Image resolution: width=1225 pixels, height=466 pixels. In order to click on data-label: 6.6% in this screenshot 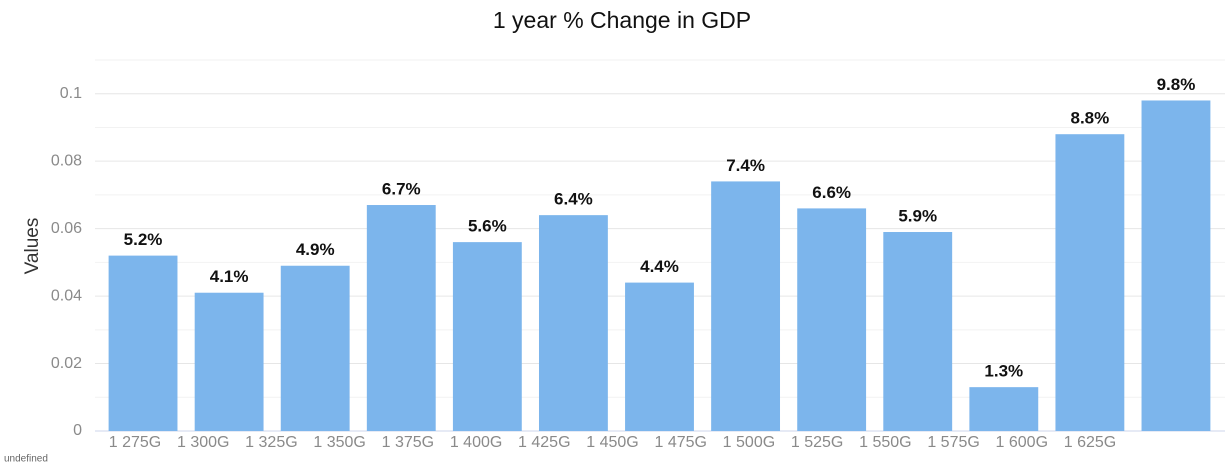, I will do `click(831, 192)`.